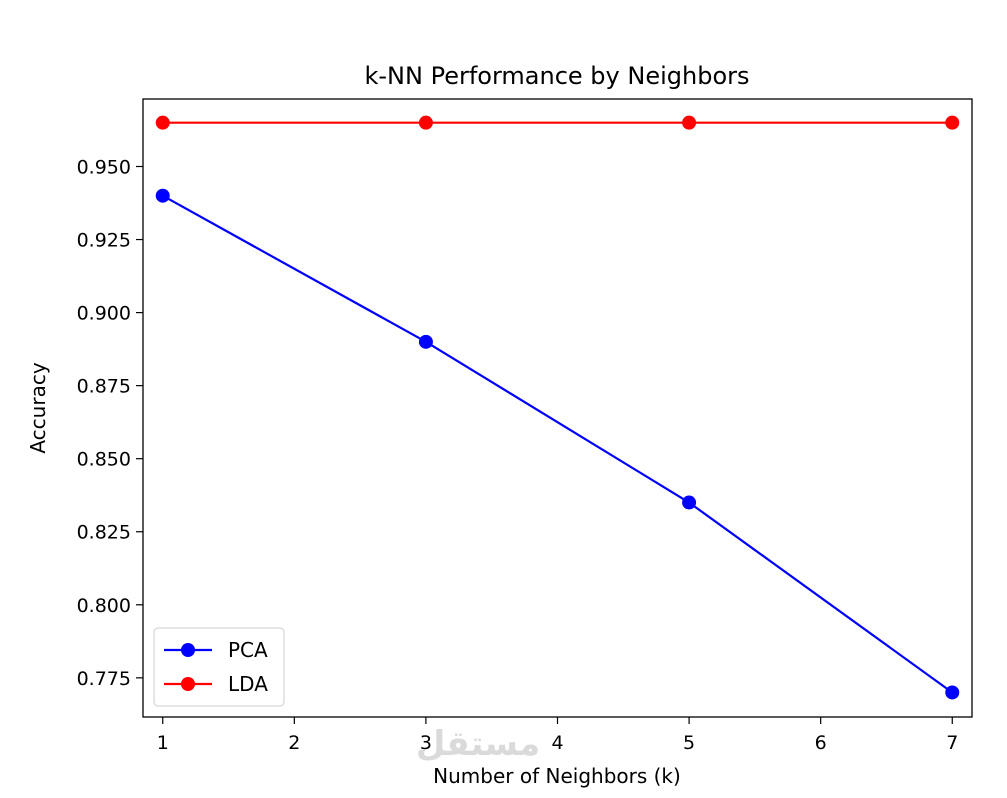 This screenshot has width=1007, height=798. What do you see at coordinates (248, 650) in the screenshot?
I see `legend-label-pca: PCA` at bounding box center [248, 650].